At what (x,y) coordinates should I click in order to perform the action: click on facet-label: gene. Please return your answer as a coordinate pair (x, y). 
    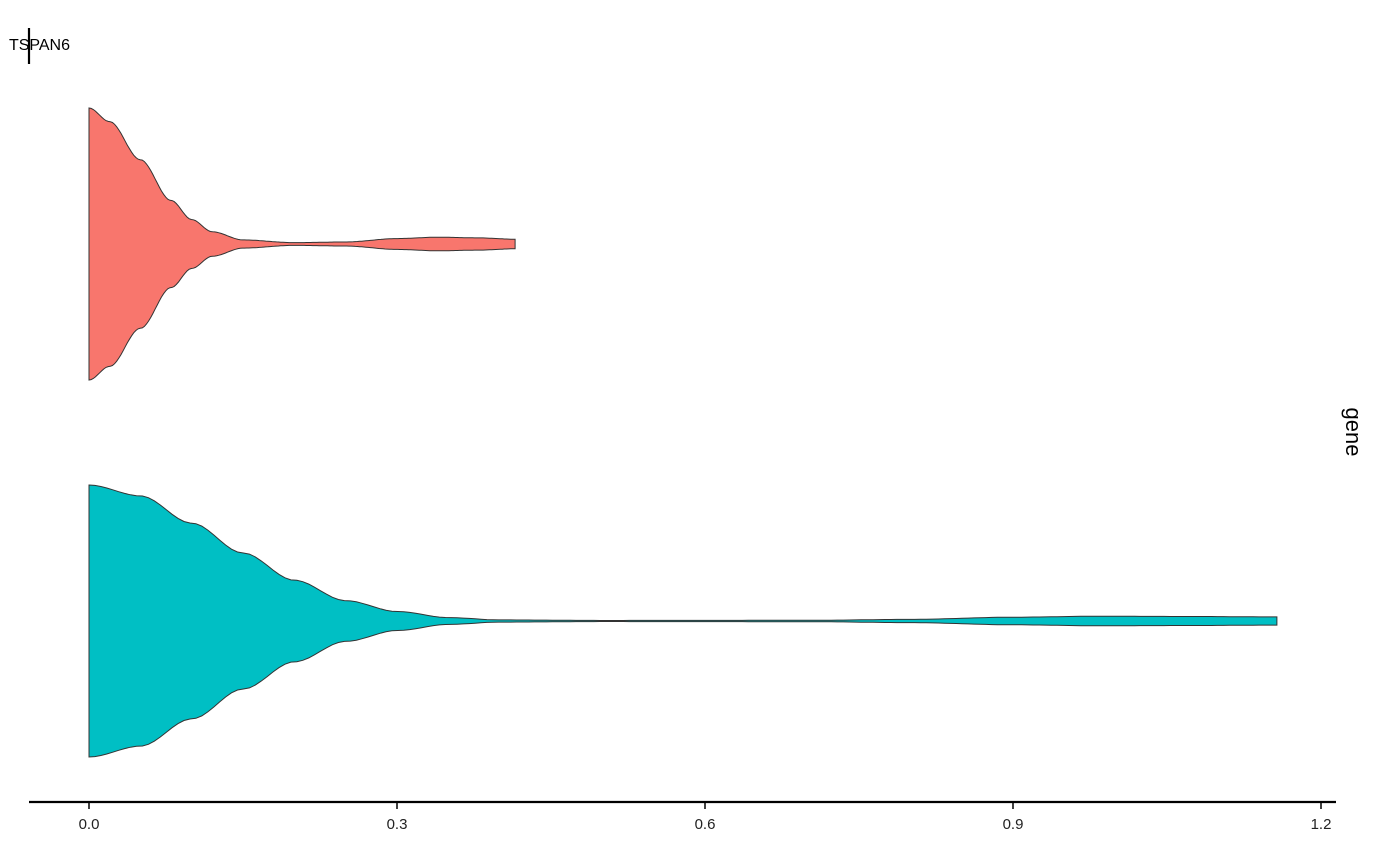
    Looking at the image, I should click on (1353, 432).